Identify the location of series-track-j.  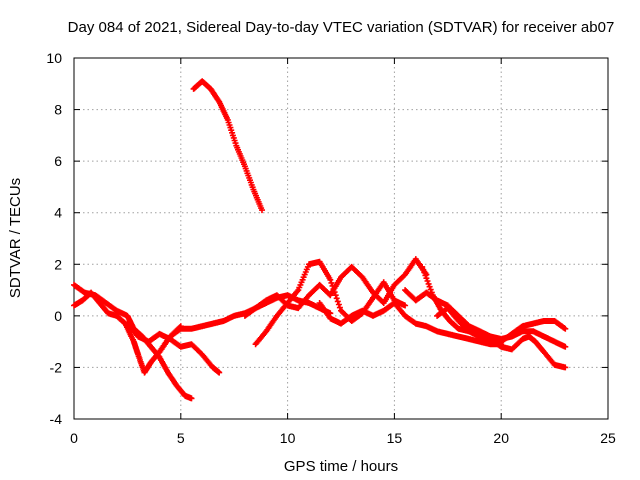
(494, 306).